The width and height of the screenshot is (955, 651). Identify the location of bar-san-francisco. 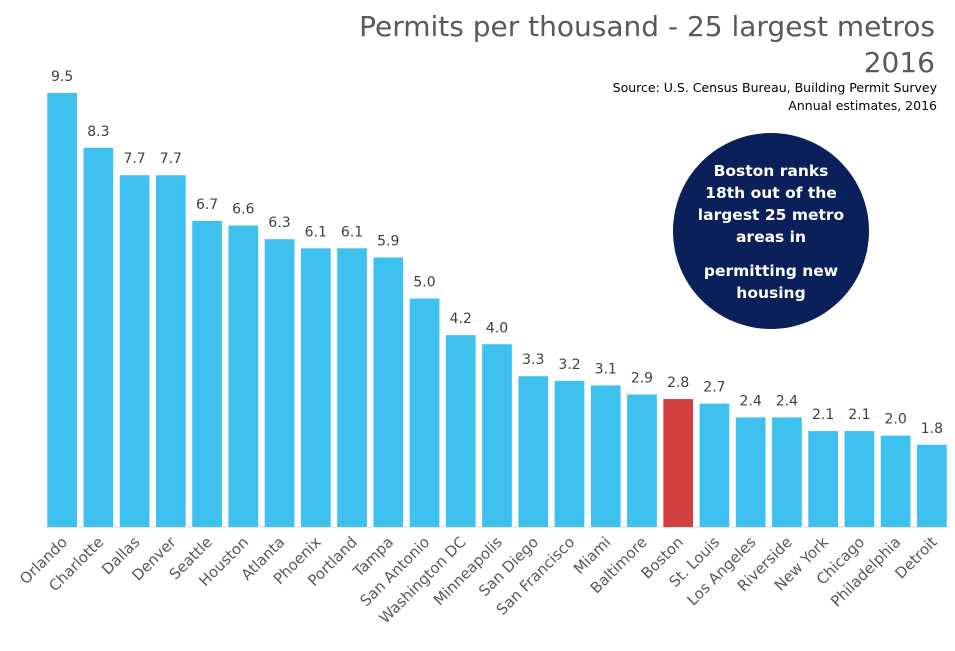
(569, 453).